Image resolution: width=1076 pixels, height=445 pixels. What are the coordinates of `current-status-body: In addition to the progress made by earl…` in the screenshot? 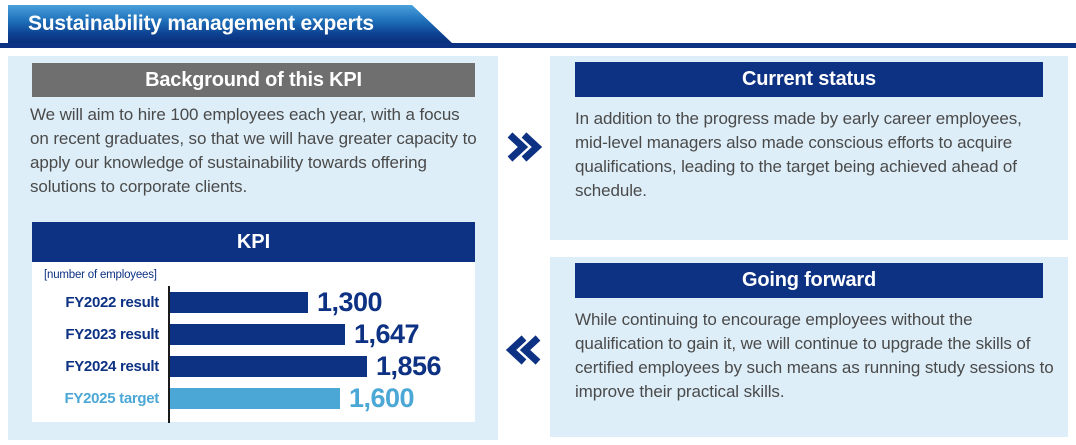 It's located at (798, 154).